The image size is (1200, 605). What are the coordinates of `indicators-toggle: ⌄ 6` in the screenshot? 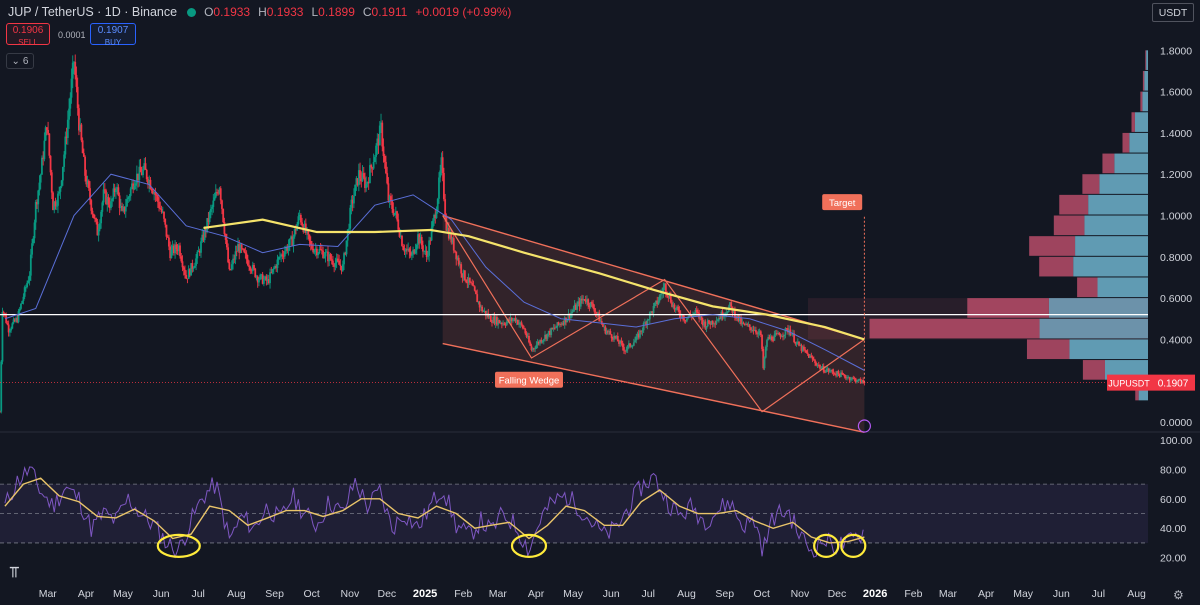 It's located at (20, 61).